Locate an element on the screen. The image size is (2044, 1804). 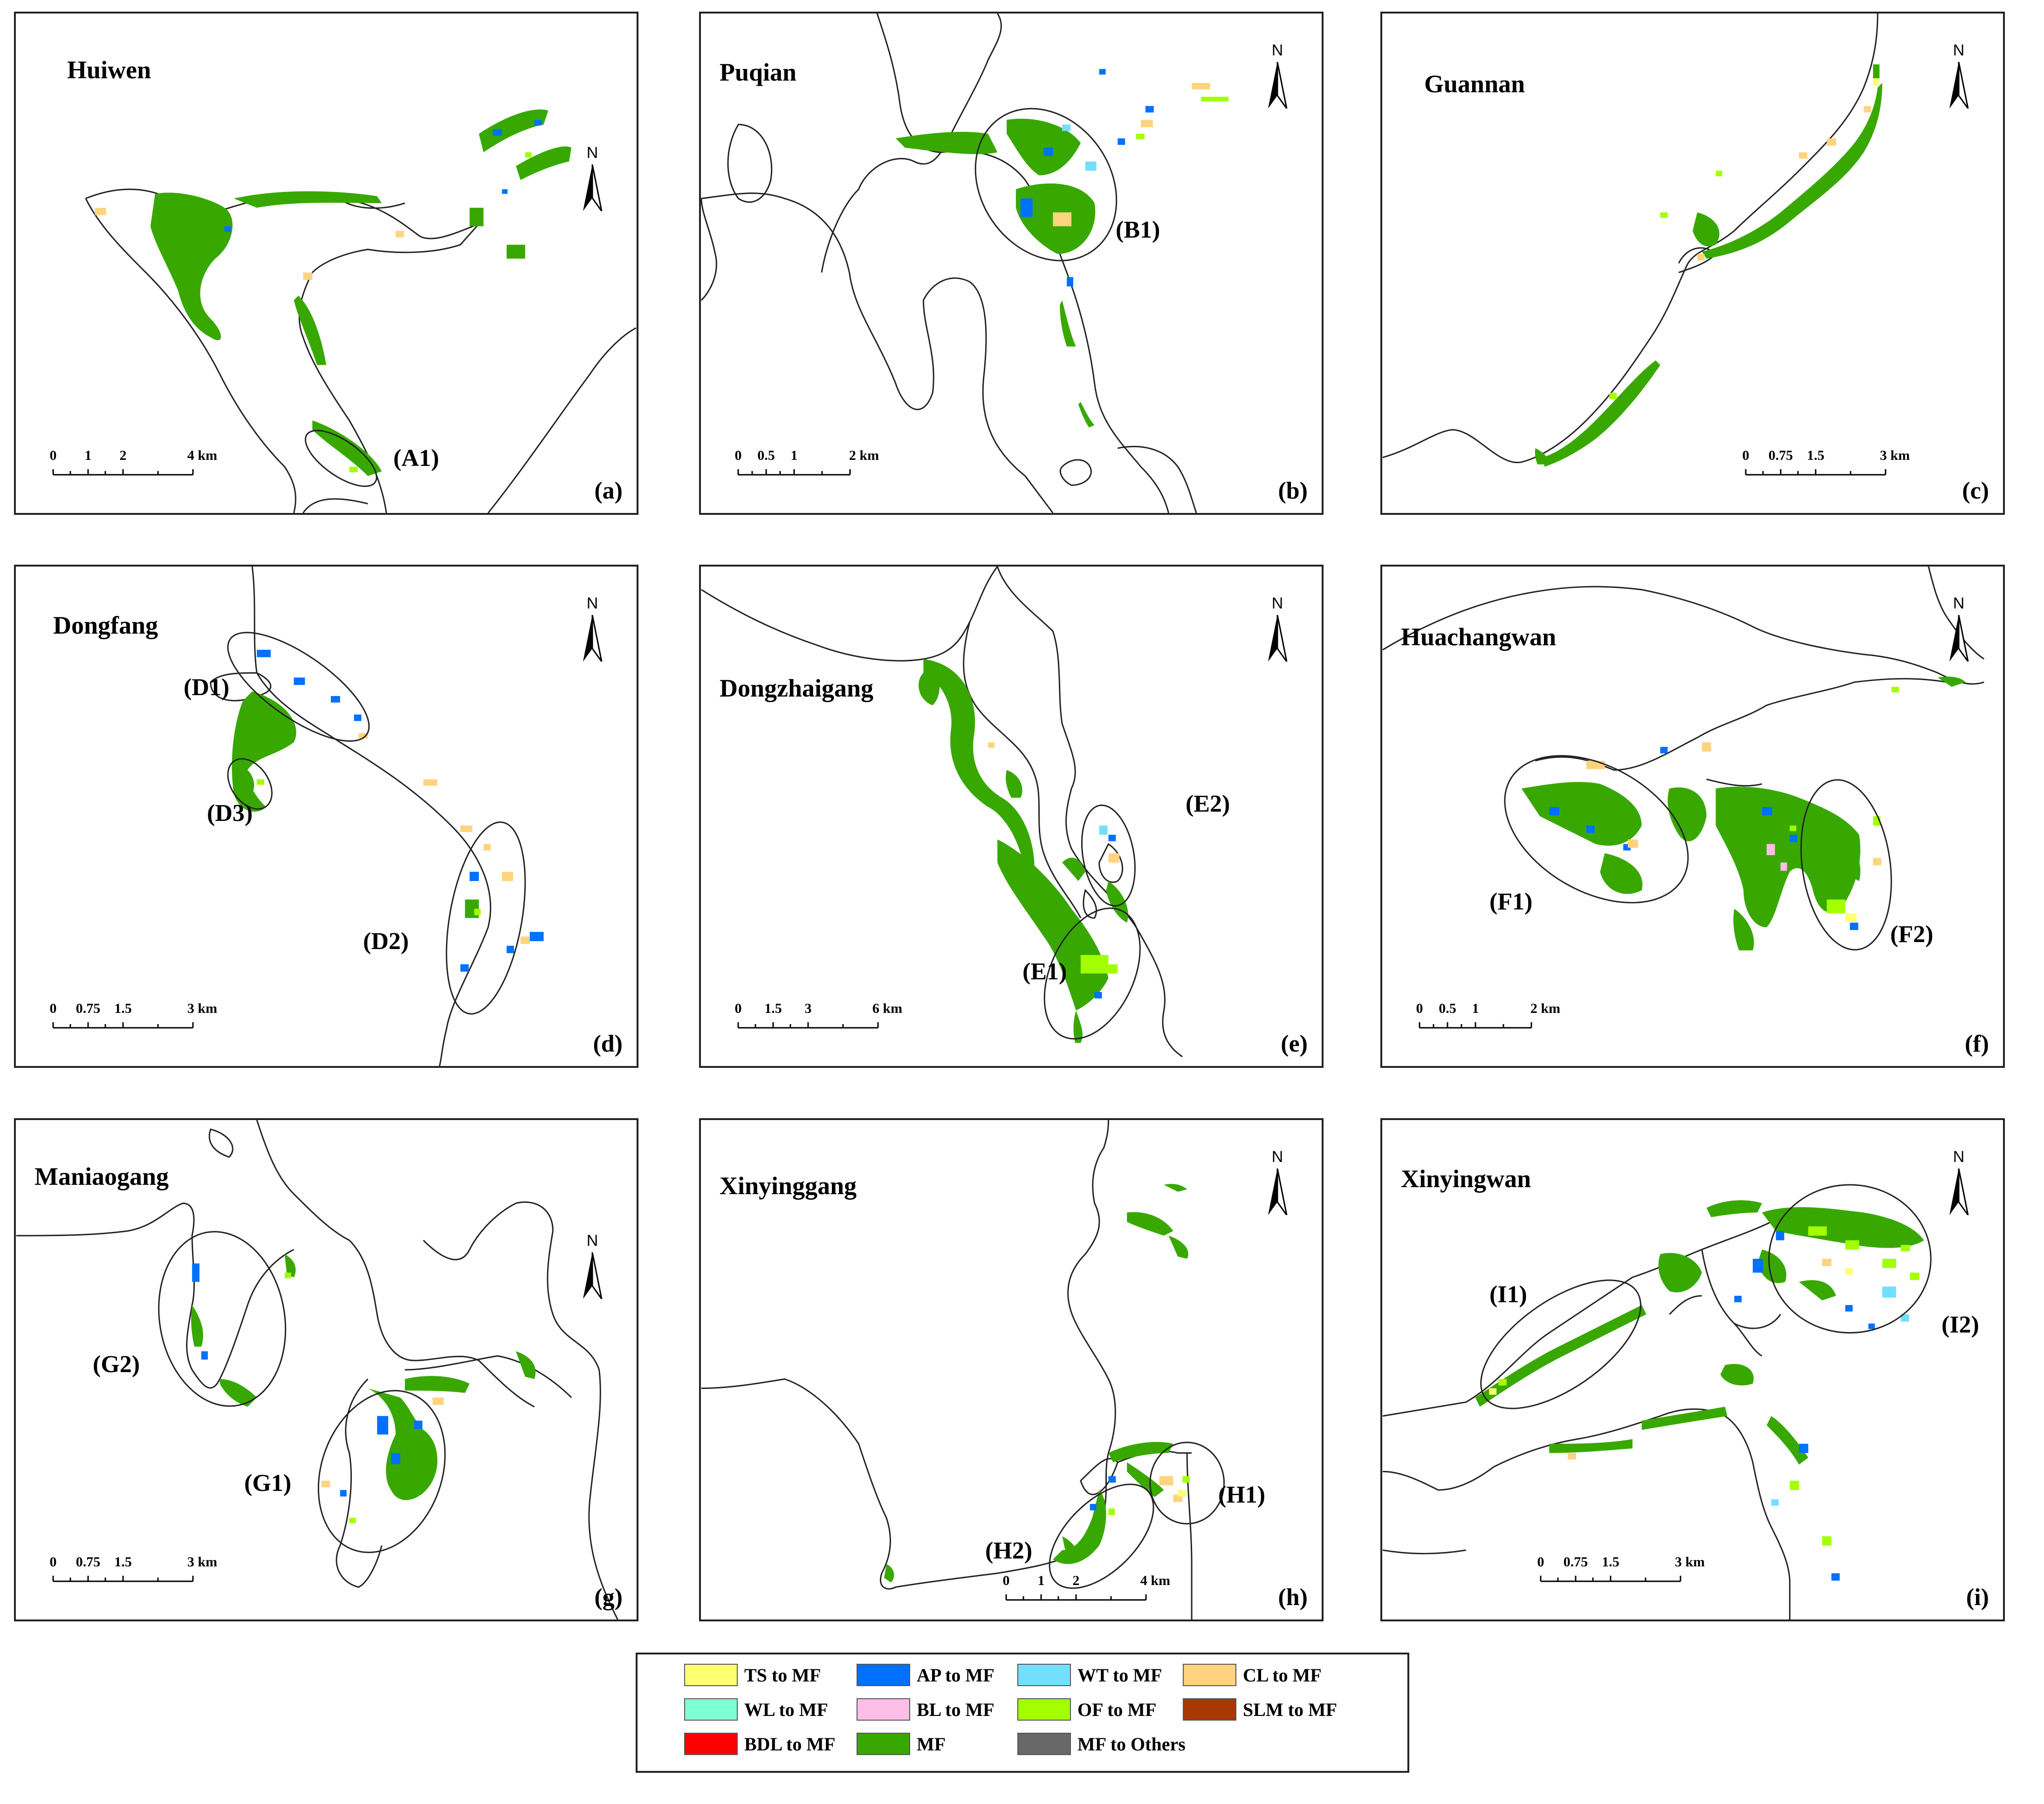
scale-bar: 0 1.5 3 6 km is located at coordinates (858, 1017).